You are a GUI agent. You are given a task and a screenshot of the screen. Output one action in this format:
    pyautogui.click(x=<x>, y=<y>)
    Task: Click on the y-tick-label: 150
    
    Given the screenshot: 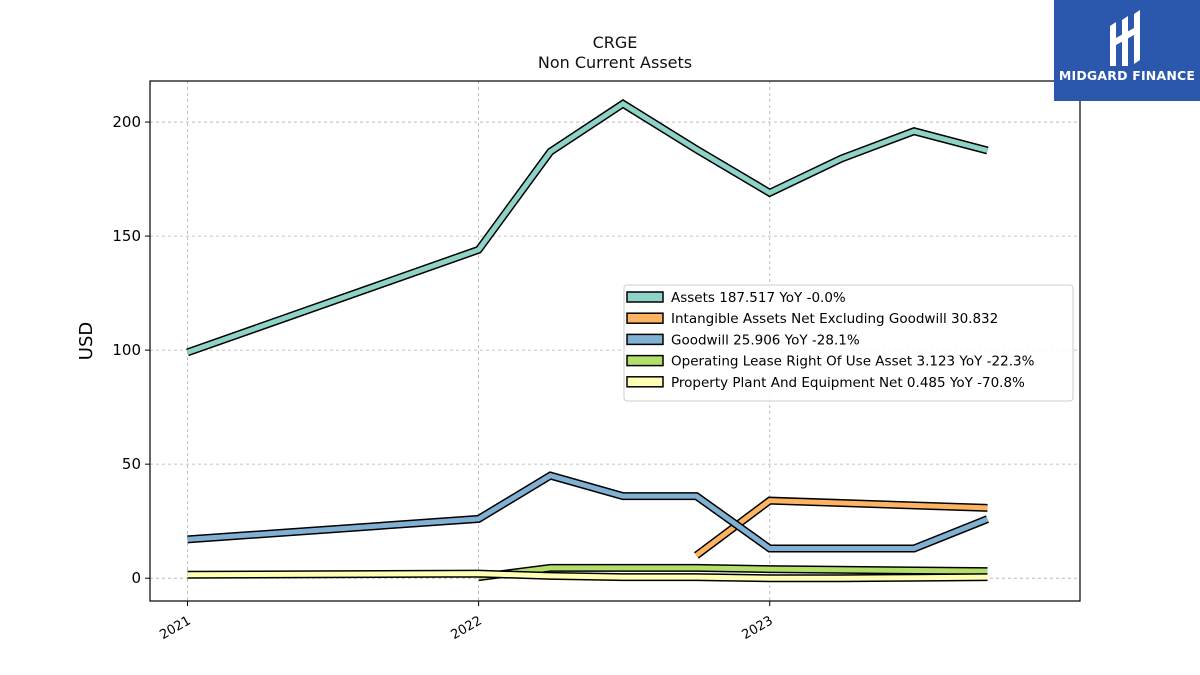 What is the action you would take?
    pyautogui.click(x=126, y=236)
    